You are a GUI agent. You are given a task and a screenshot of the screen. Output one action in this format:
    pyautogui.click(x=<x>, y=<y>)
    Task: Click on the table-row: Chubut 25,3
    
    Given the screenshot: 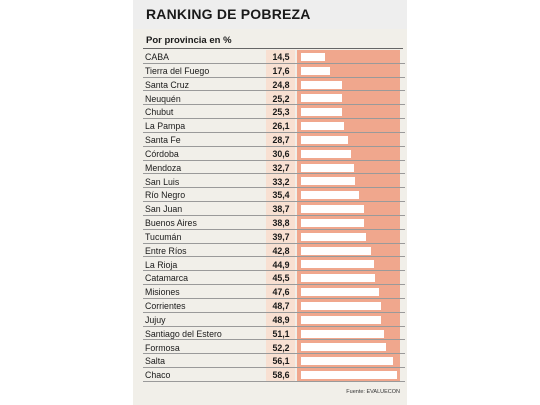 What is the action you would take?
    pyautogui.click(x=274, y=112)
    